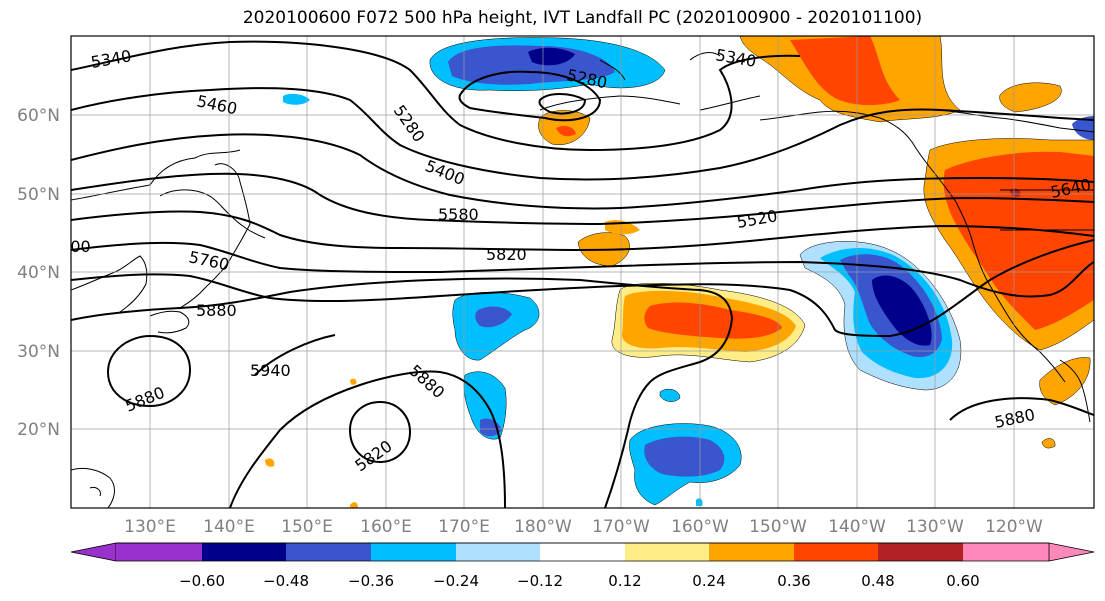 This screenshot has width=1105, height=601. What do you see at coordinates (150, 527) in the screenshot?
I see `lon-label: 130°E` at bounding box center [150, 527].